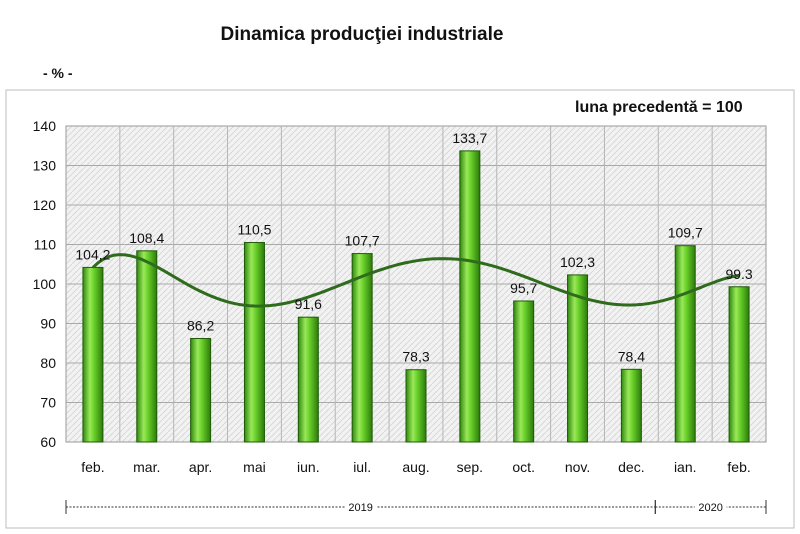 This screenshot has height=534, width=800. What do you see at coordinates (308, 304) in the screenshot?
I see `data-label-4: 91,6` at bounding box center [308, 304].